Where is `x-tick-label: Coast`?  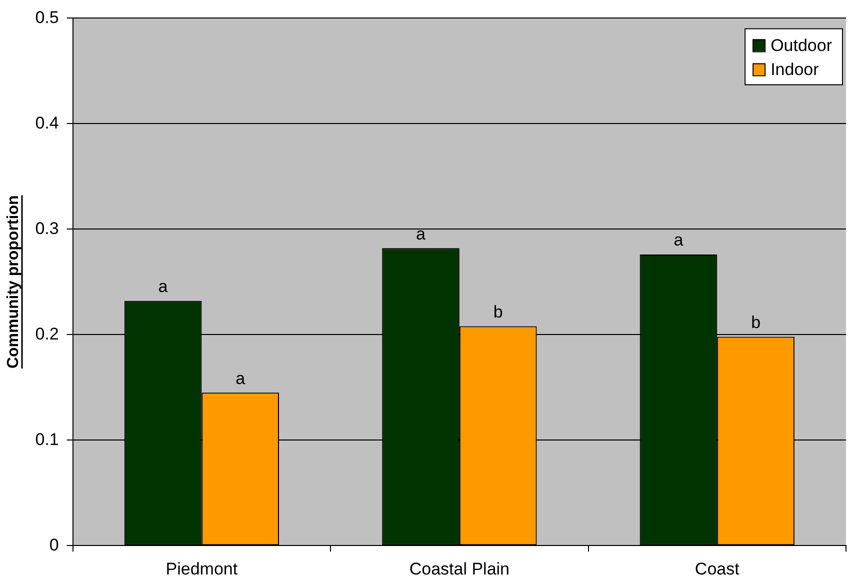
x-tick-label: Coast is located at coordinates (717, 568).